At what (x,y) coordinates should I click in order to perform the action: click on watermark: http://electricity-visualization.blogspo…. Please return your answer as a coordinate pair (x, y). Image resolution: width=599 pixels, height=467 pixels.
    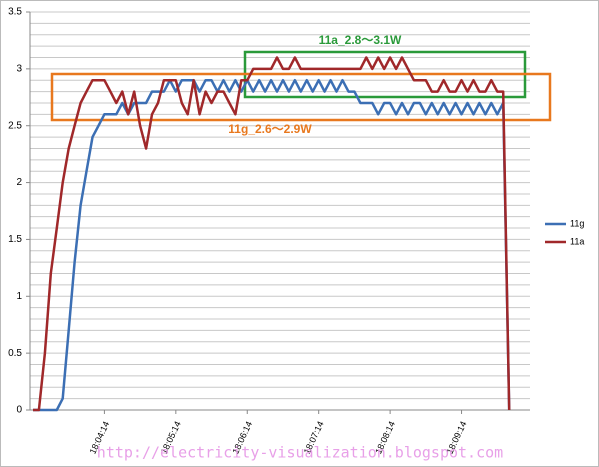
    Looking at the image, I should click on (300, 453).